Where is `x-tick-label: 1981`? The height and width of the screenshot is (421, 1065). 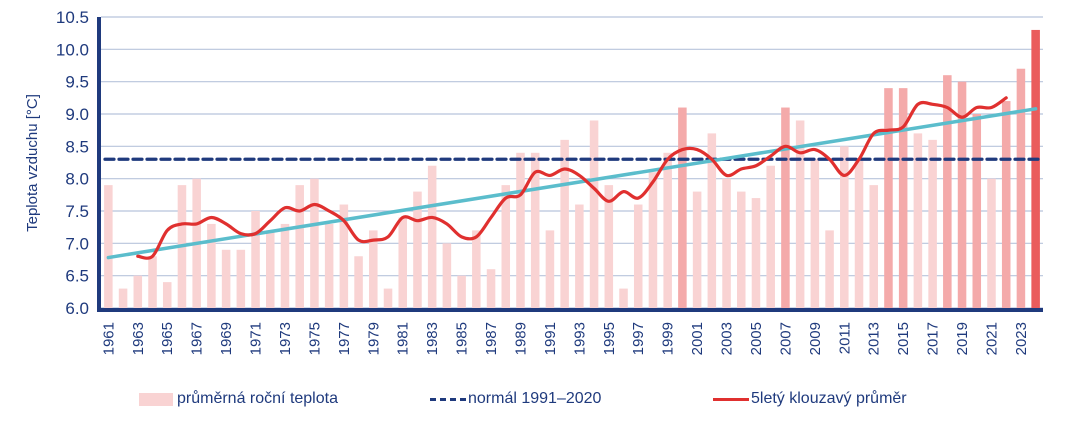
x-tick-label: 1981 is located at coordinates (403, 338).